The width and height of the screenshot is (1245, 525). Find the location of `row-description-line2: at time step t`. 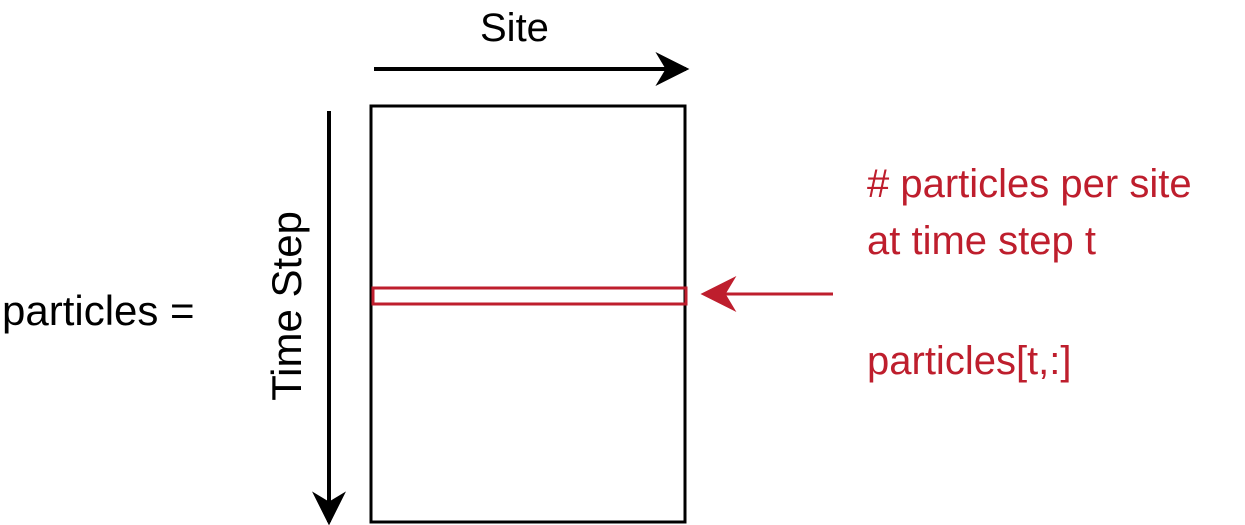

row-description-line2: at time step t is located at coordinates (981, 241).